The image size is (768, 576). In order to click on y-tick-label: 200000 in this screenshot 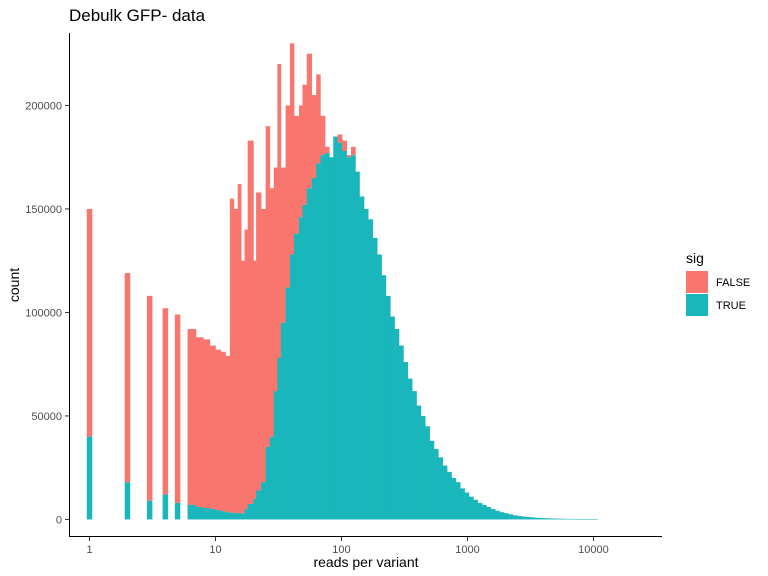, I will do `click(43, 106)`.